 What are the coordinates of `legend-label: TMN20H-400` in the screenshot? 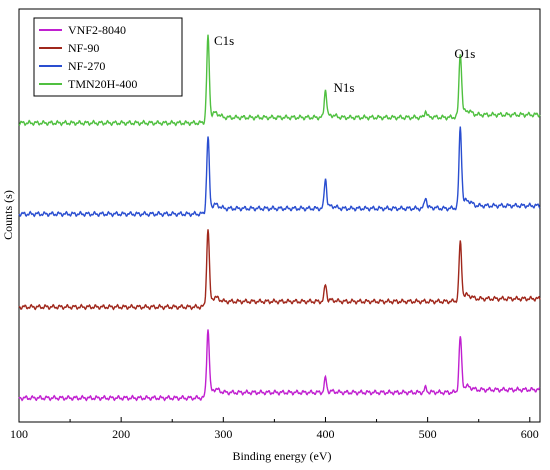 It's located at (102, 84).